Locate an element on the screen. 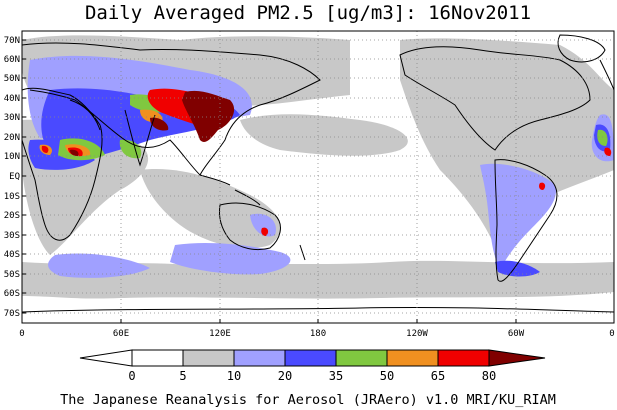 This screenshot has height=410, width=617. lat-label: 60S is located at coordinates (12, 294).